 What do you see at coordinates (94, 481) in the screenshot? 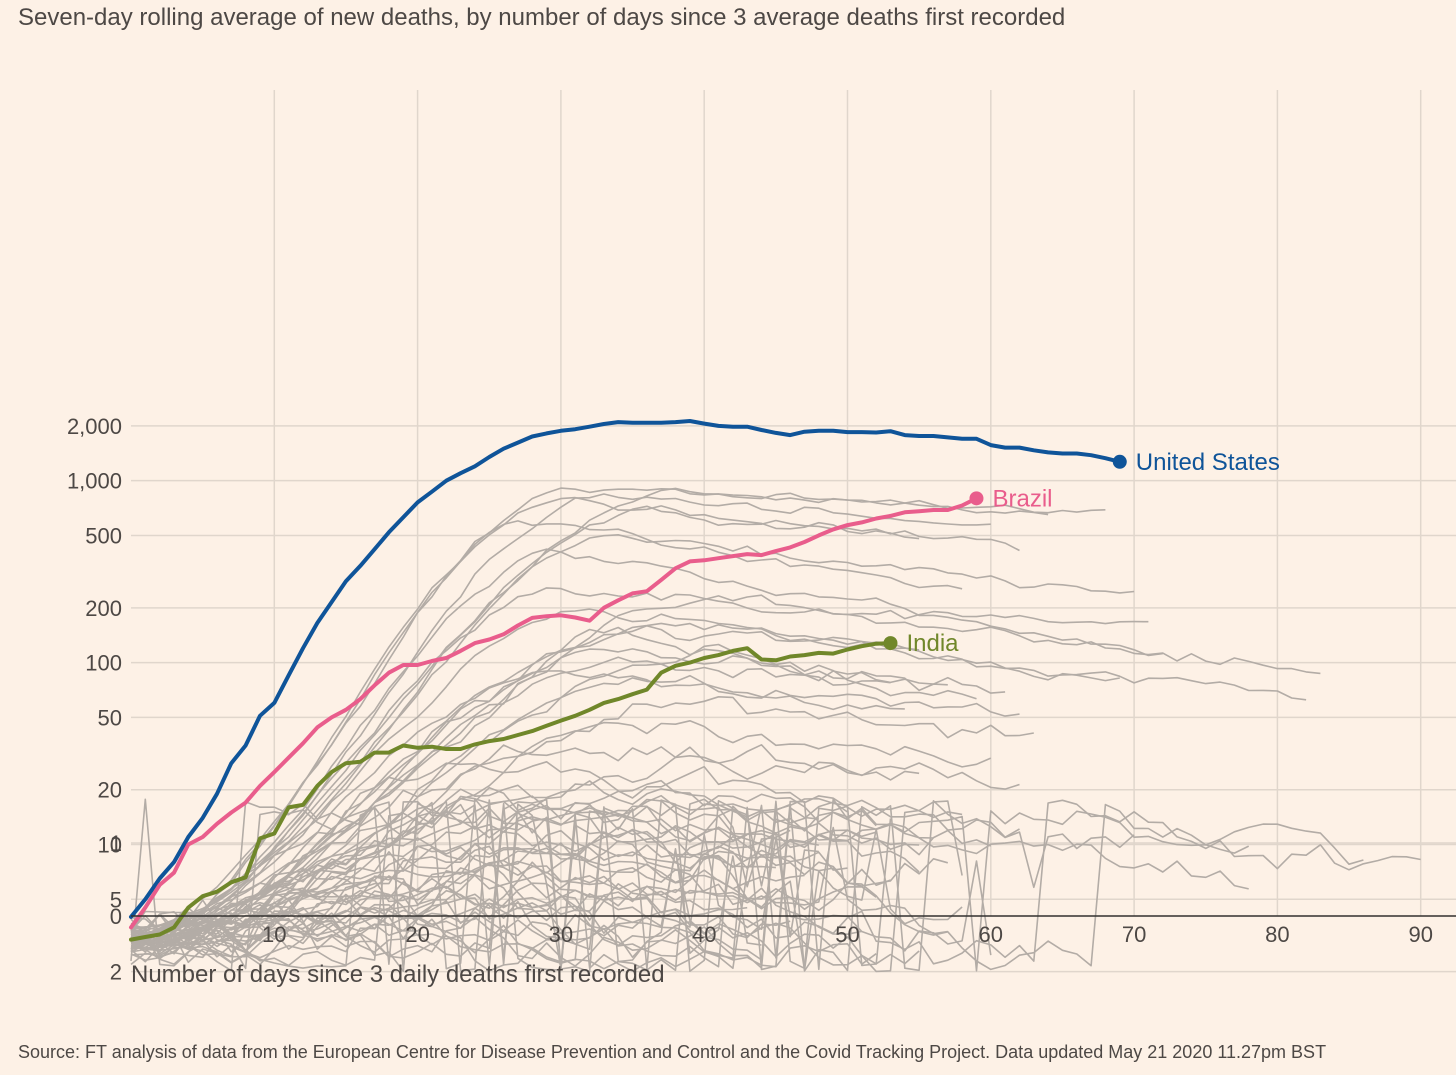
I see `y-tick-label: 1,000` at bounding box center [94, 481].